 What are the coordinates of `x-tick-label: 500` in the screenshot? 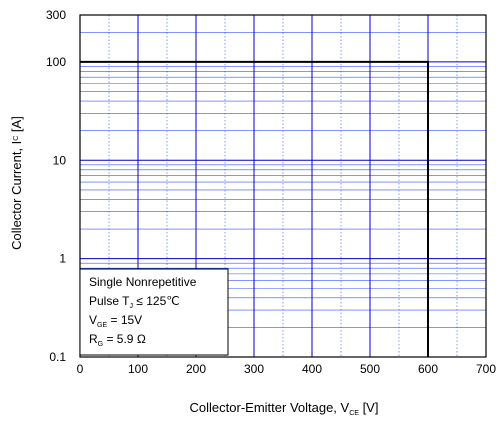 It's located at (370, 369).